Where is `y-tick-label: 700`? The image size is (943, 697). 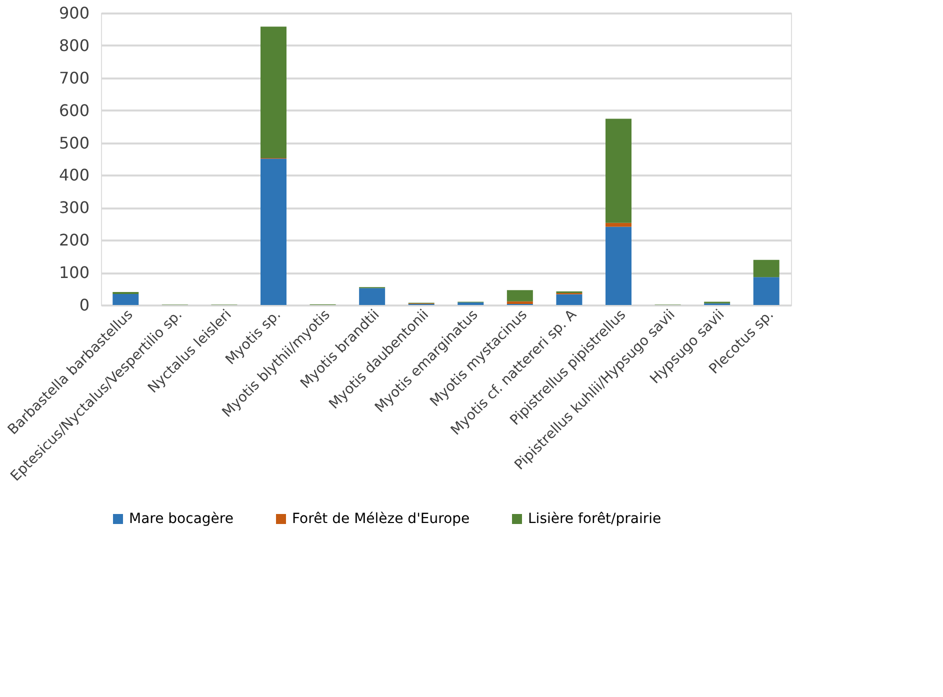
y-tick-label: 700 is located at coordinates (74, 78).